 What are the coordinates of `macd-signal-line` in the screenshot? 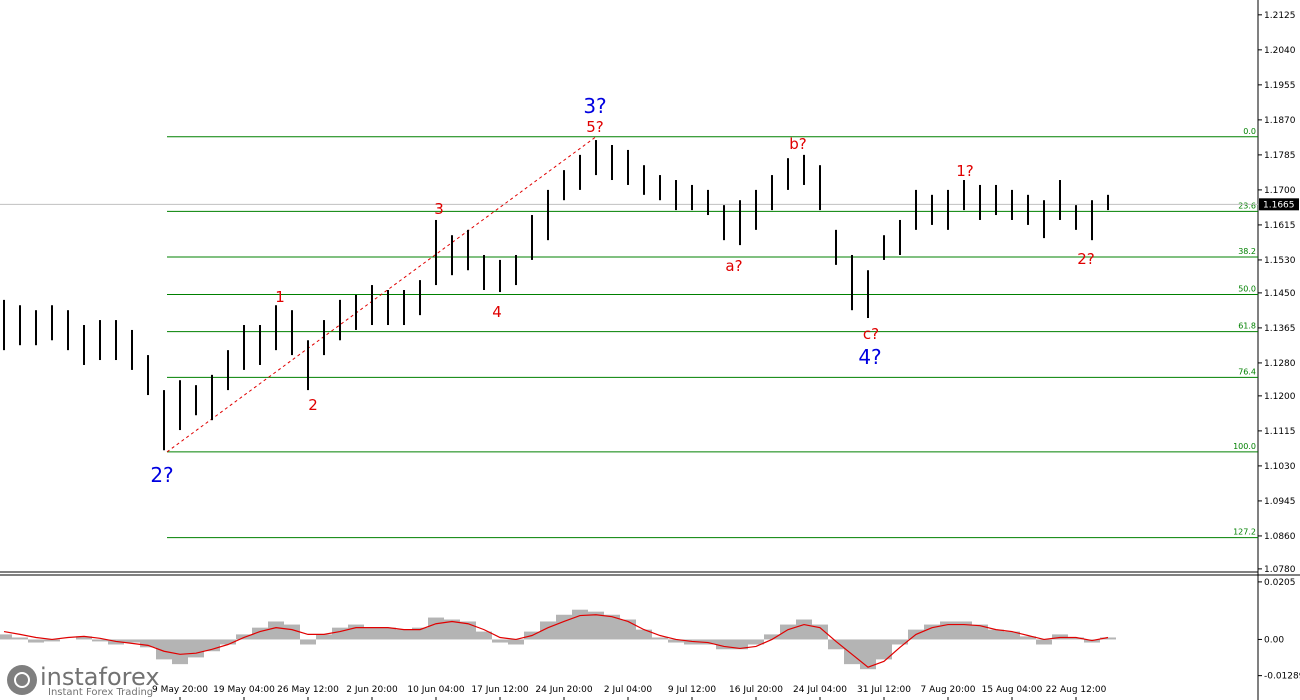 It's located at (556, 641).